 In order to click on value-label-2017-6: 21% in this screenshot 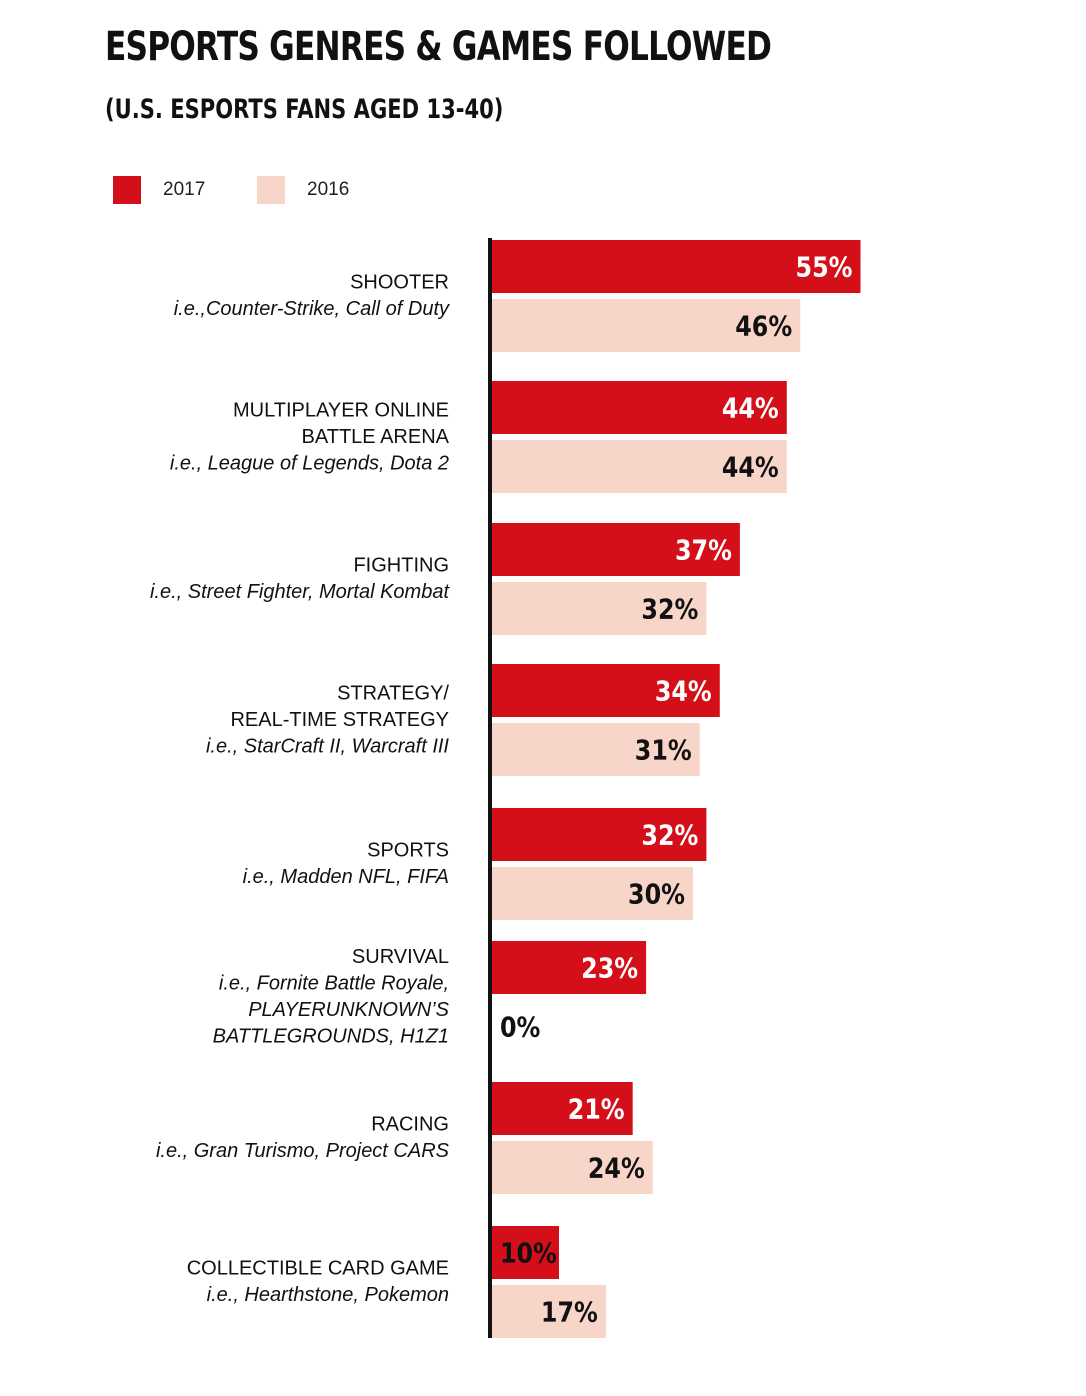, I will do `click(596, 1110)`.